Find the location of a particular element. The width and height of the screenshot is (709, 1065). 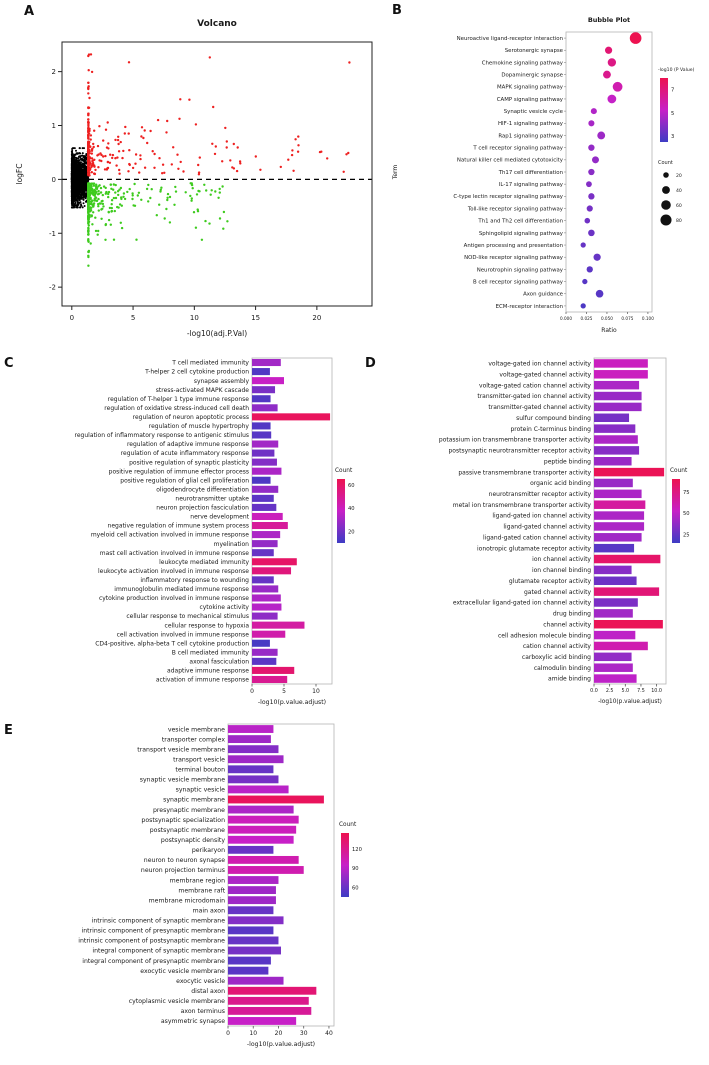

svg-text: ligand-gated channel activity is located at coordinates (547, 527).